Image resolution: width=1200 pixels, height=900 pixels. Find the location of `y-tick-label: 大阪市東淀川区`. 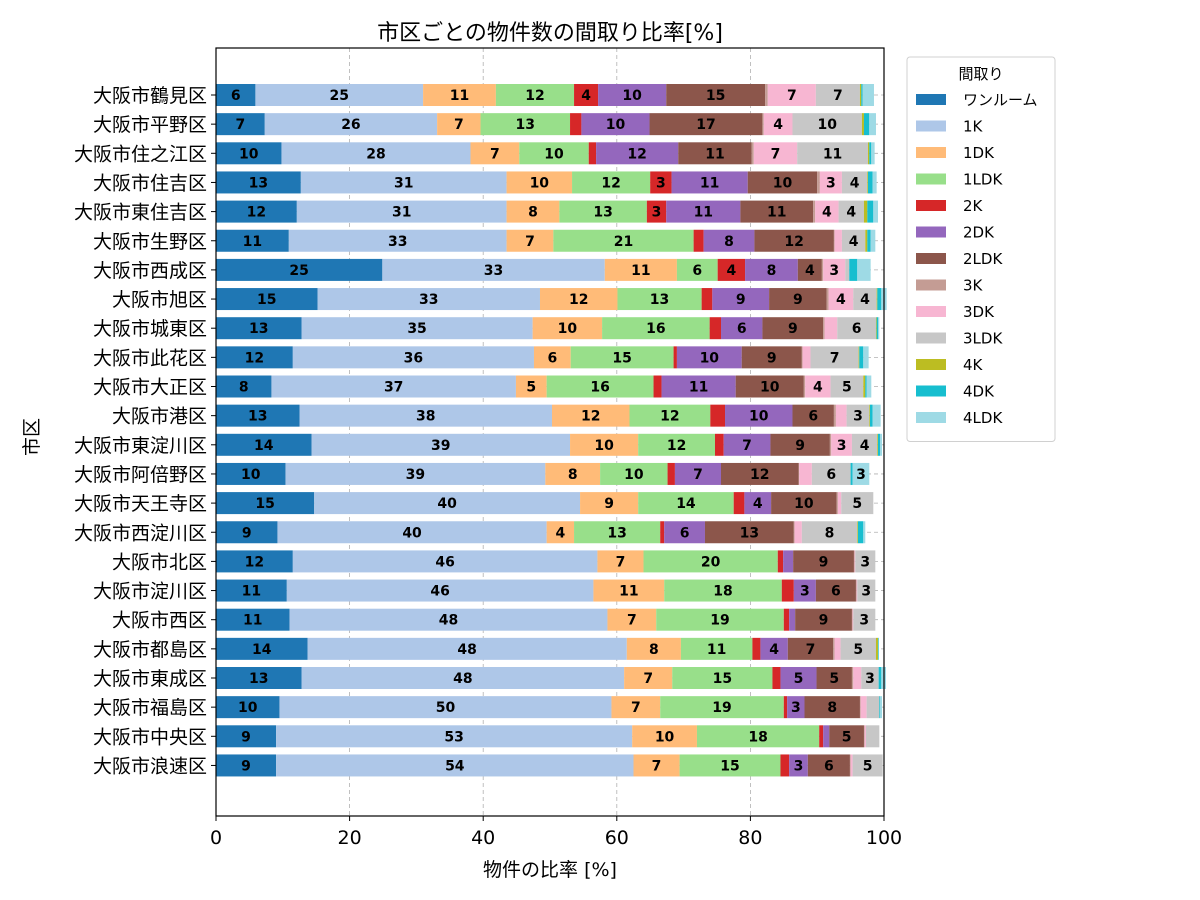

y-tick-label: 大阪市東淀川区 is located at coordinates (140, 446).